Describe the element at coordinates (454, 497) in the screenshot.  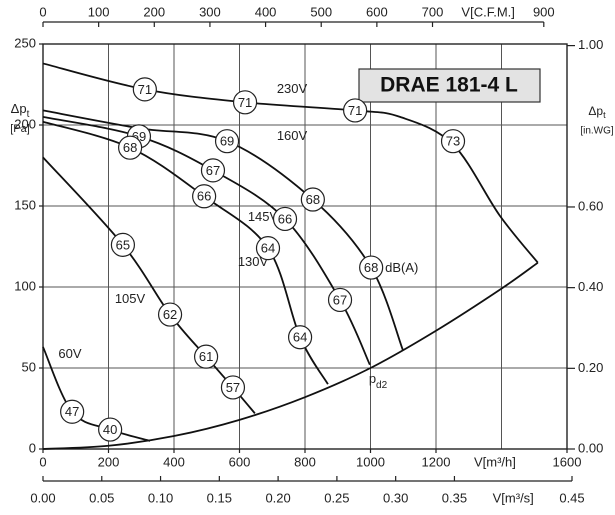
I see `x3-tick-label: 0.35` at that location.